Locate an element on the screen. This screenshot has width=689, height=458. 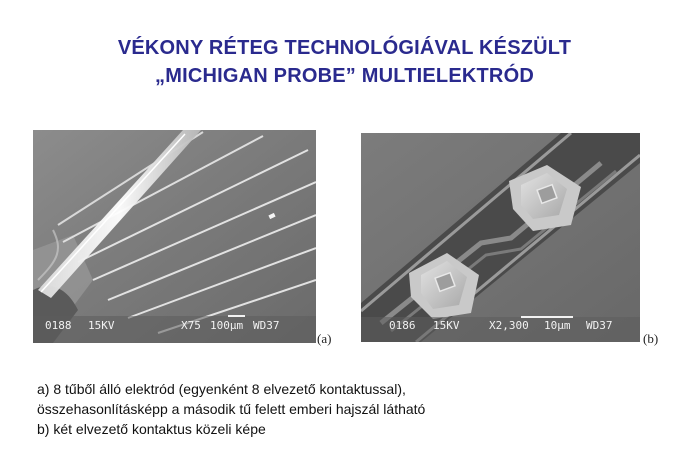
scale-b: 10µm is located at coordinates (557, 325).